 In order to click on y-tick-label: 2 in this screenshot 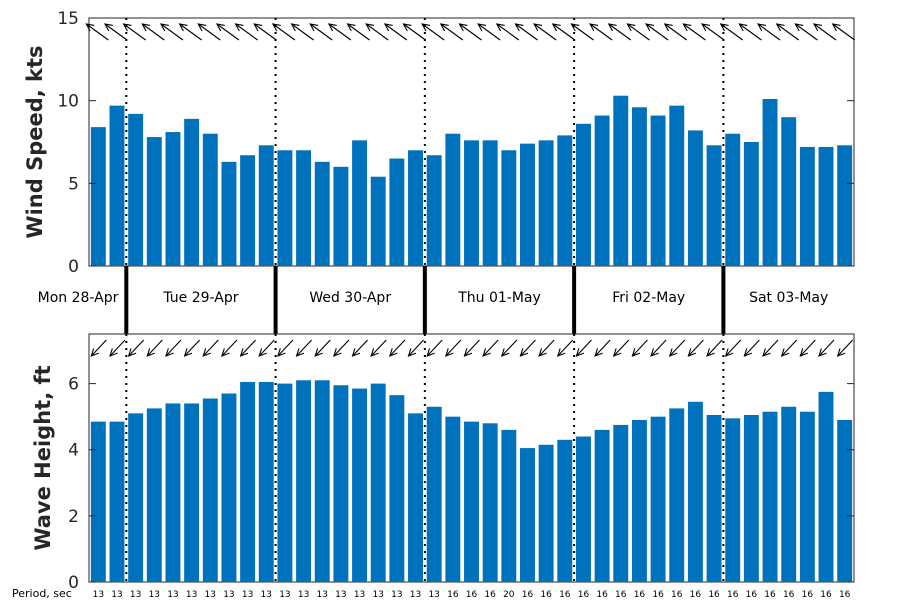, I will do `click(73, 517)`.